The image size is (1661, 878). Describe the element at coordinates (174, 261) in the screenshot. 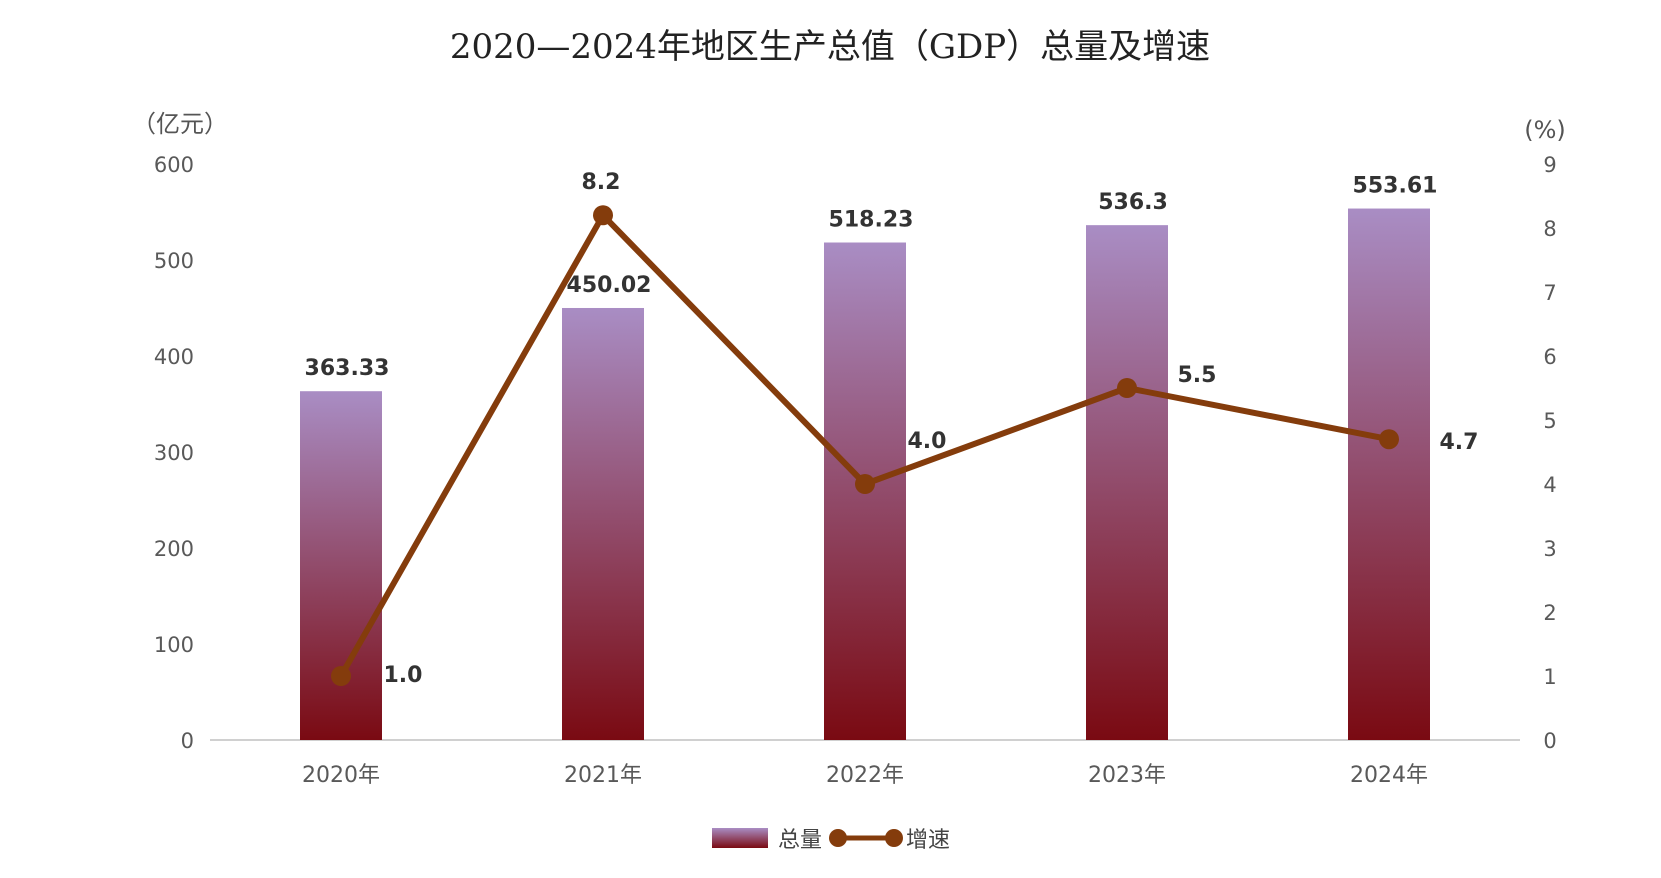

I see `left-tick-label: 500` at that location.